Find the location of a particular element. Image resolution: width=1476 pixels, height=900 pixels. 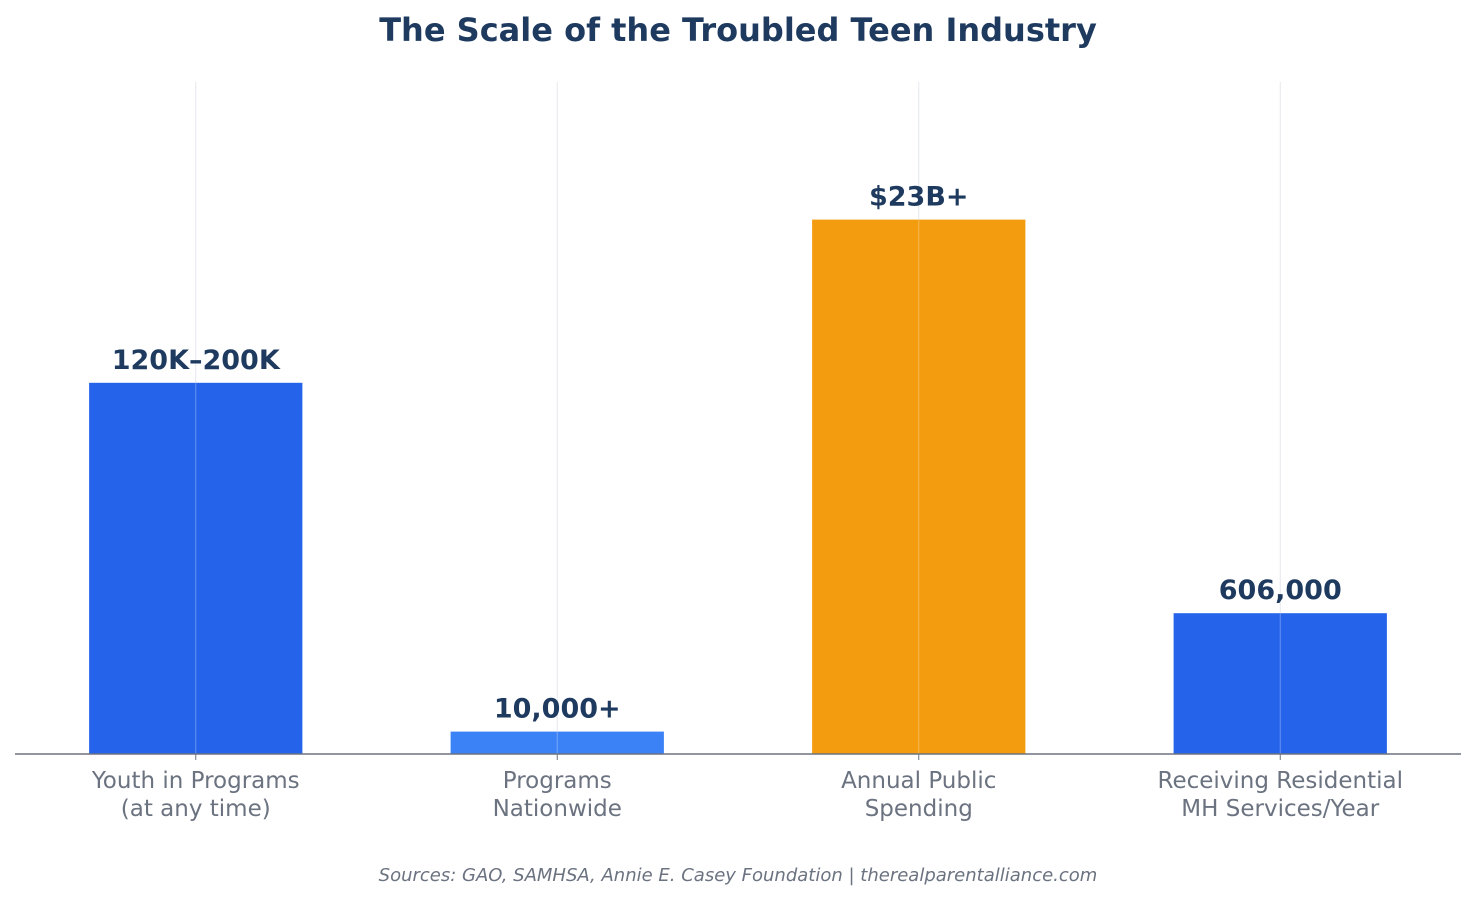

tick-label-line: Programs is located at coordinates (557, 781).